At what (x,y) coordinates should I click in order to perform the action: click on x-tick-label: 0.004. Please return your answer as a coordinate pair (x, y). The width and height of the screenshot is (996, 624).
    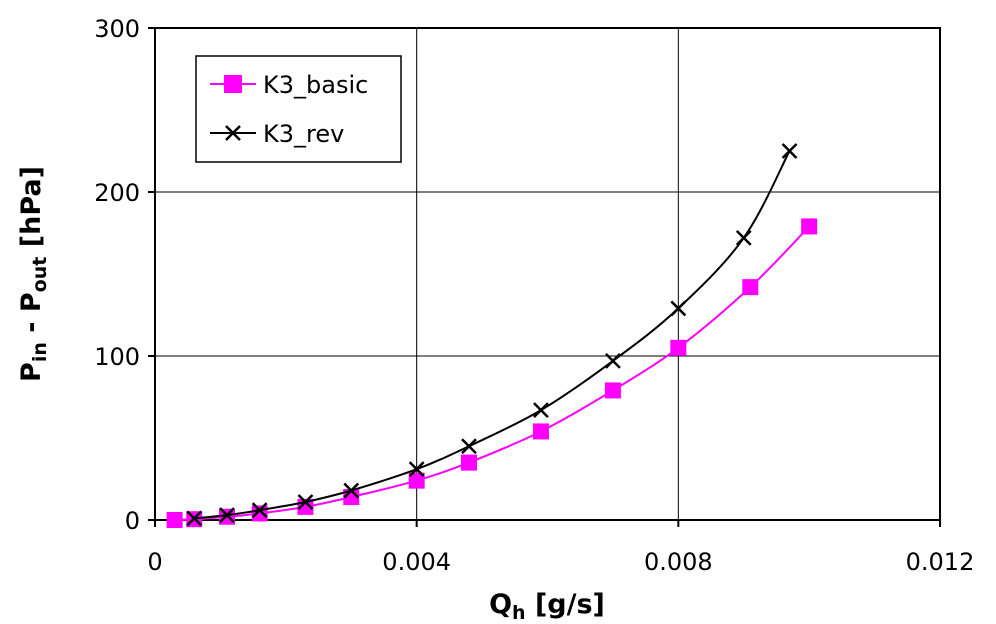
    Looking at the image, I should click on (416, 562).